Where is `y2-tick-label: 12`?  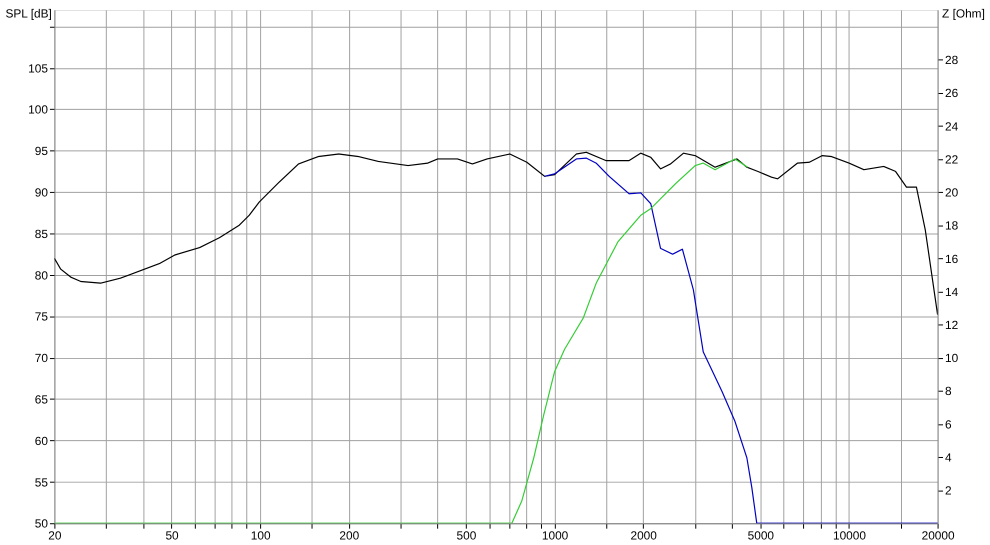 y2-tick-label: 12 is located at coordinates (951, 325).